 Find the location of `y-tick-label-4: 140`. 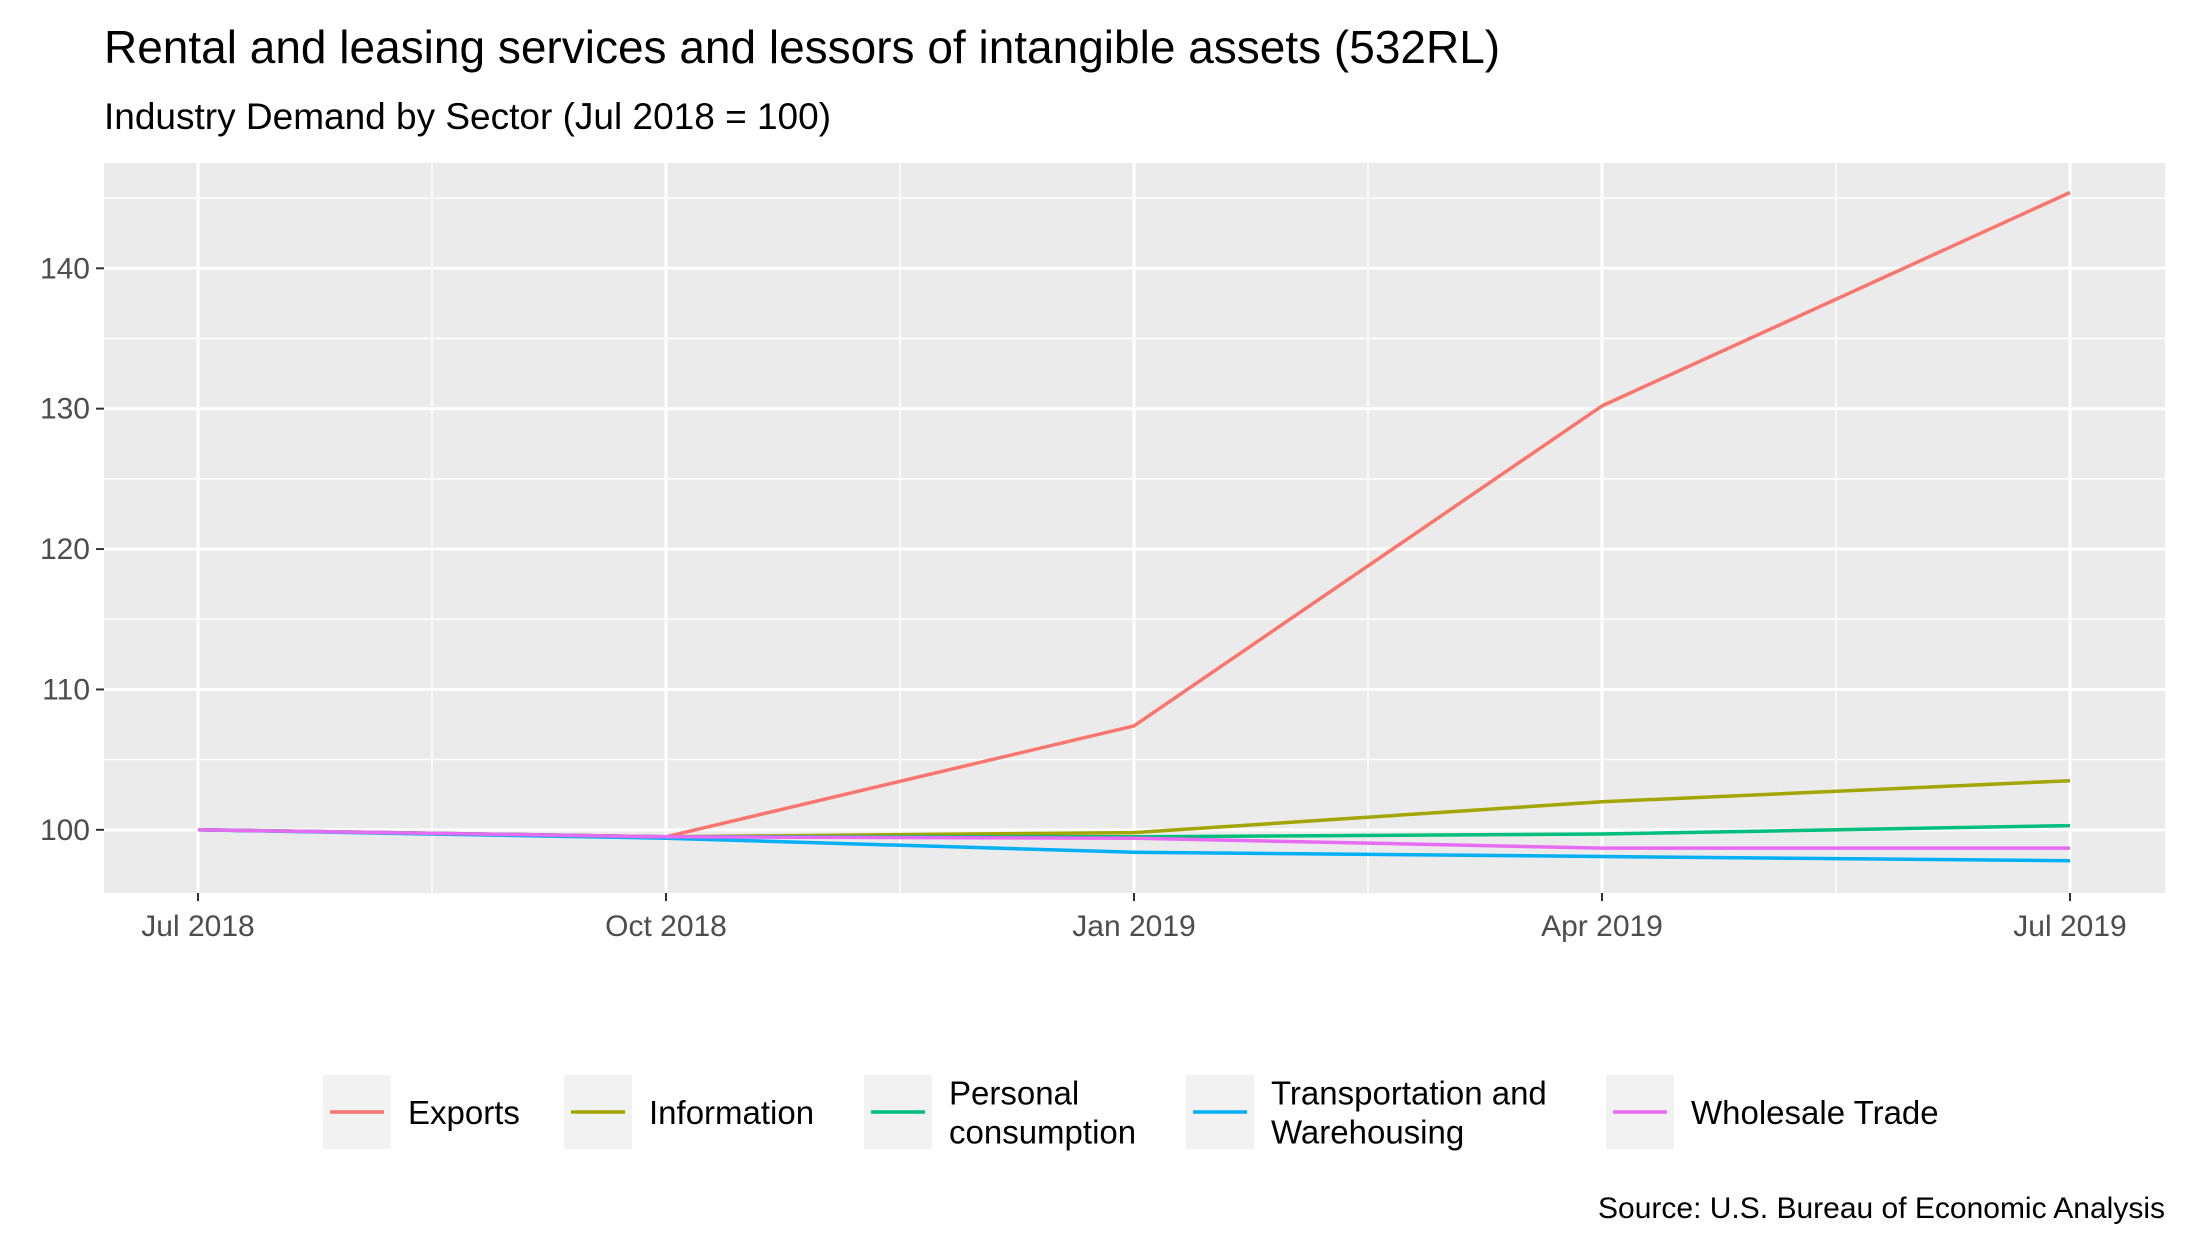

y-tick-label-4: 140 is located at coordinates (65, 268).